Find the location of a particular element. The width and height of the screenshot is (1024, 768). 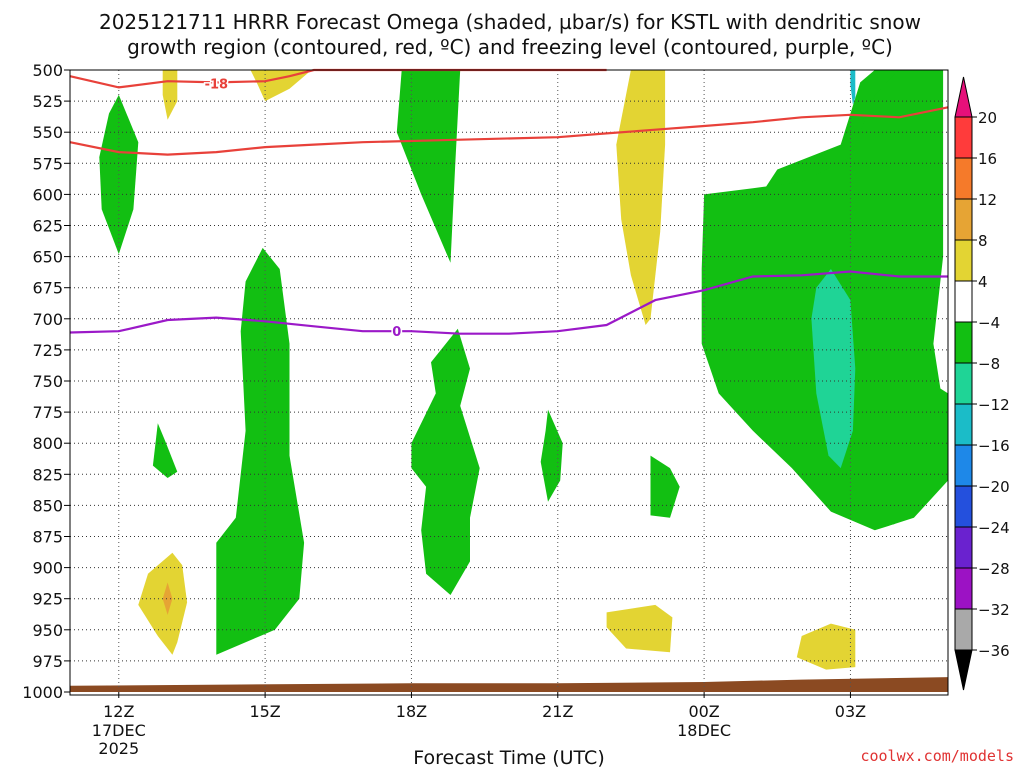

colorbar: 20 16 12 8 4 −4 −8 −12 −16 −20 −24 −28 −32 −36 is located at coordinates (982, 383).